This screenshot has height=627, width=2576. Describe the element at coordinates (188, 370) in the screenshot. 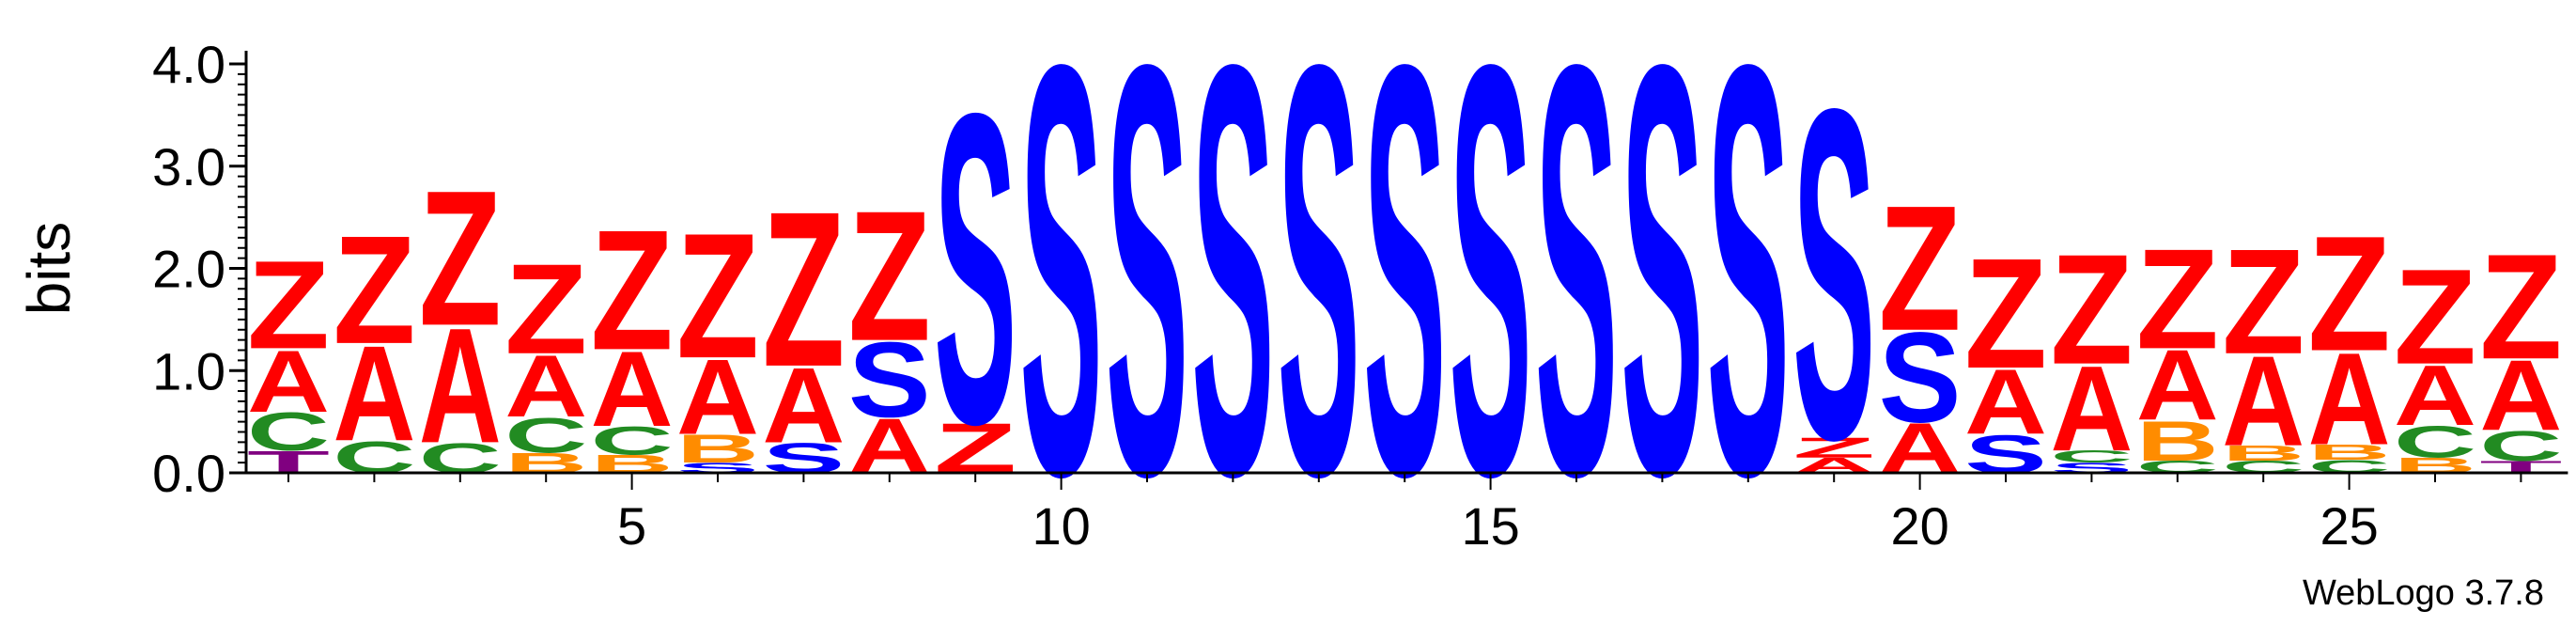

I see `y-tick-label: 1.0` at that location.